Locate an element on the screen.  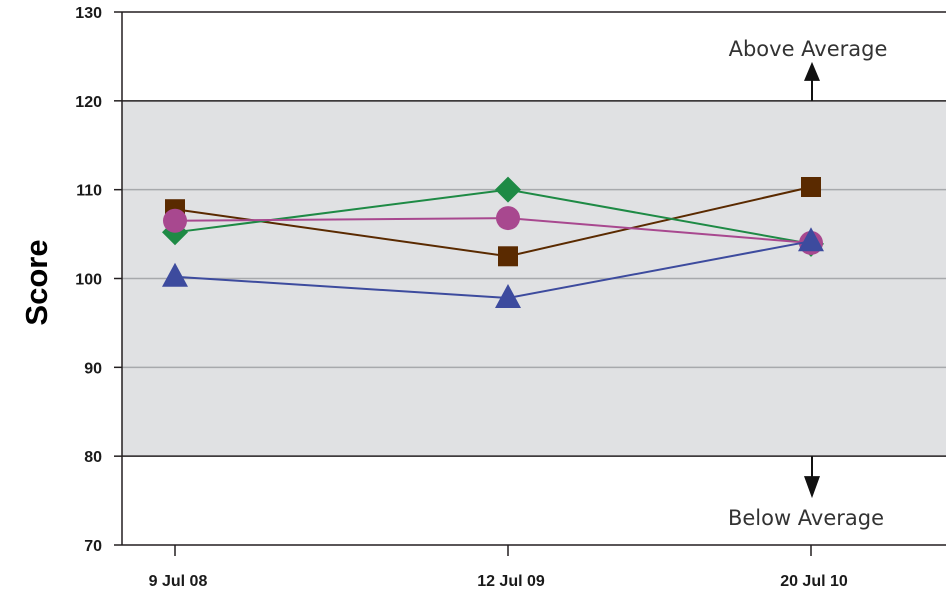
y-axis-label: Score is located at coordinates (36, 282).